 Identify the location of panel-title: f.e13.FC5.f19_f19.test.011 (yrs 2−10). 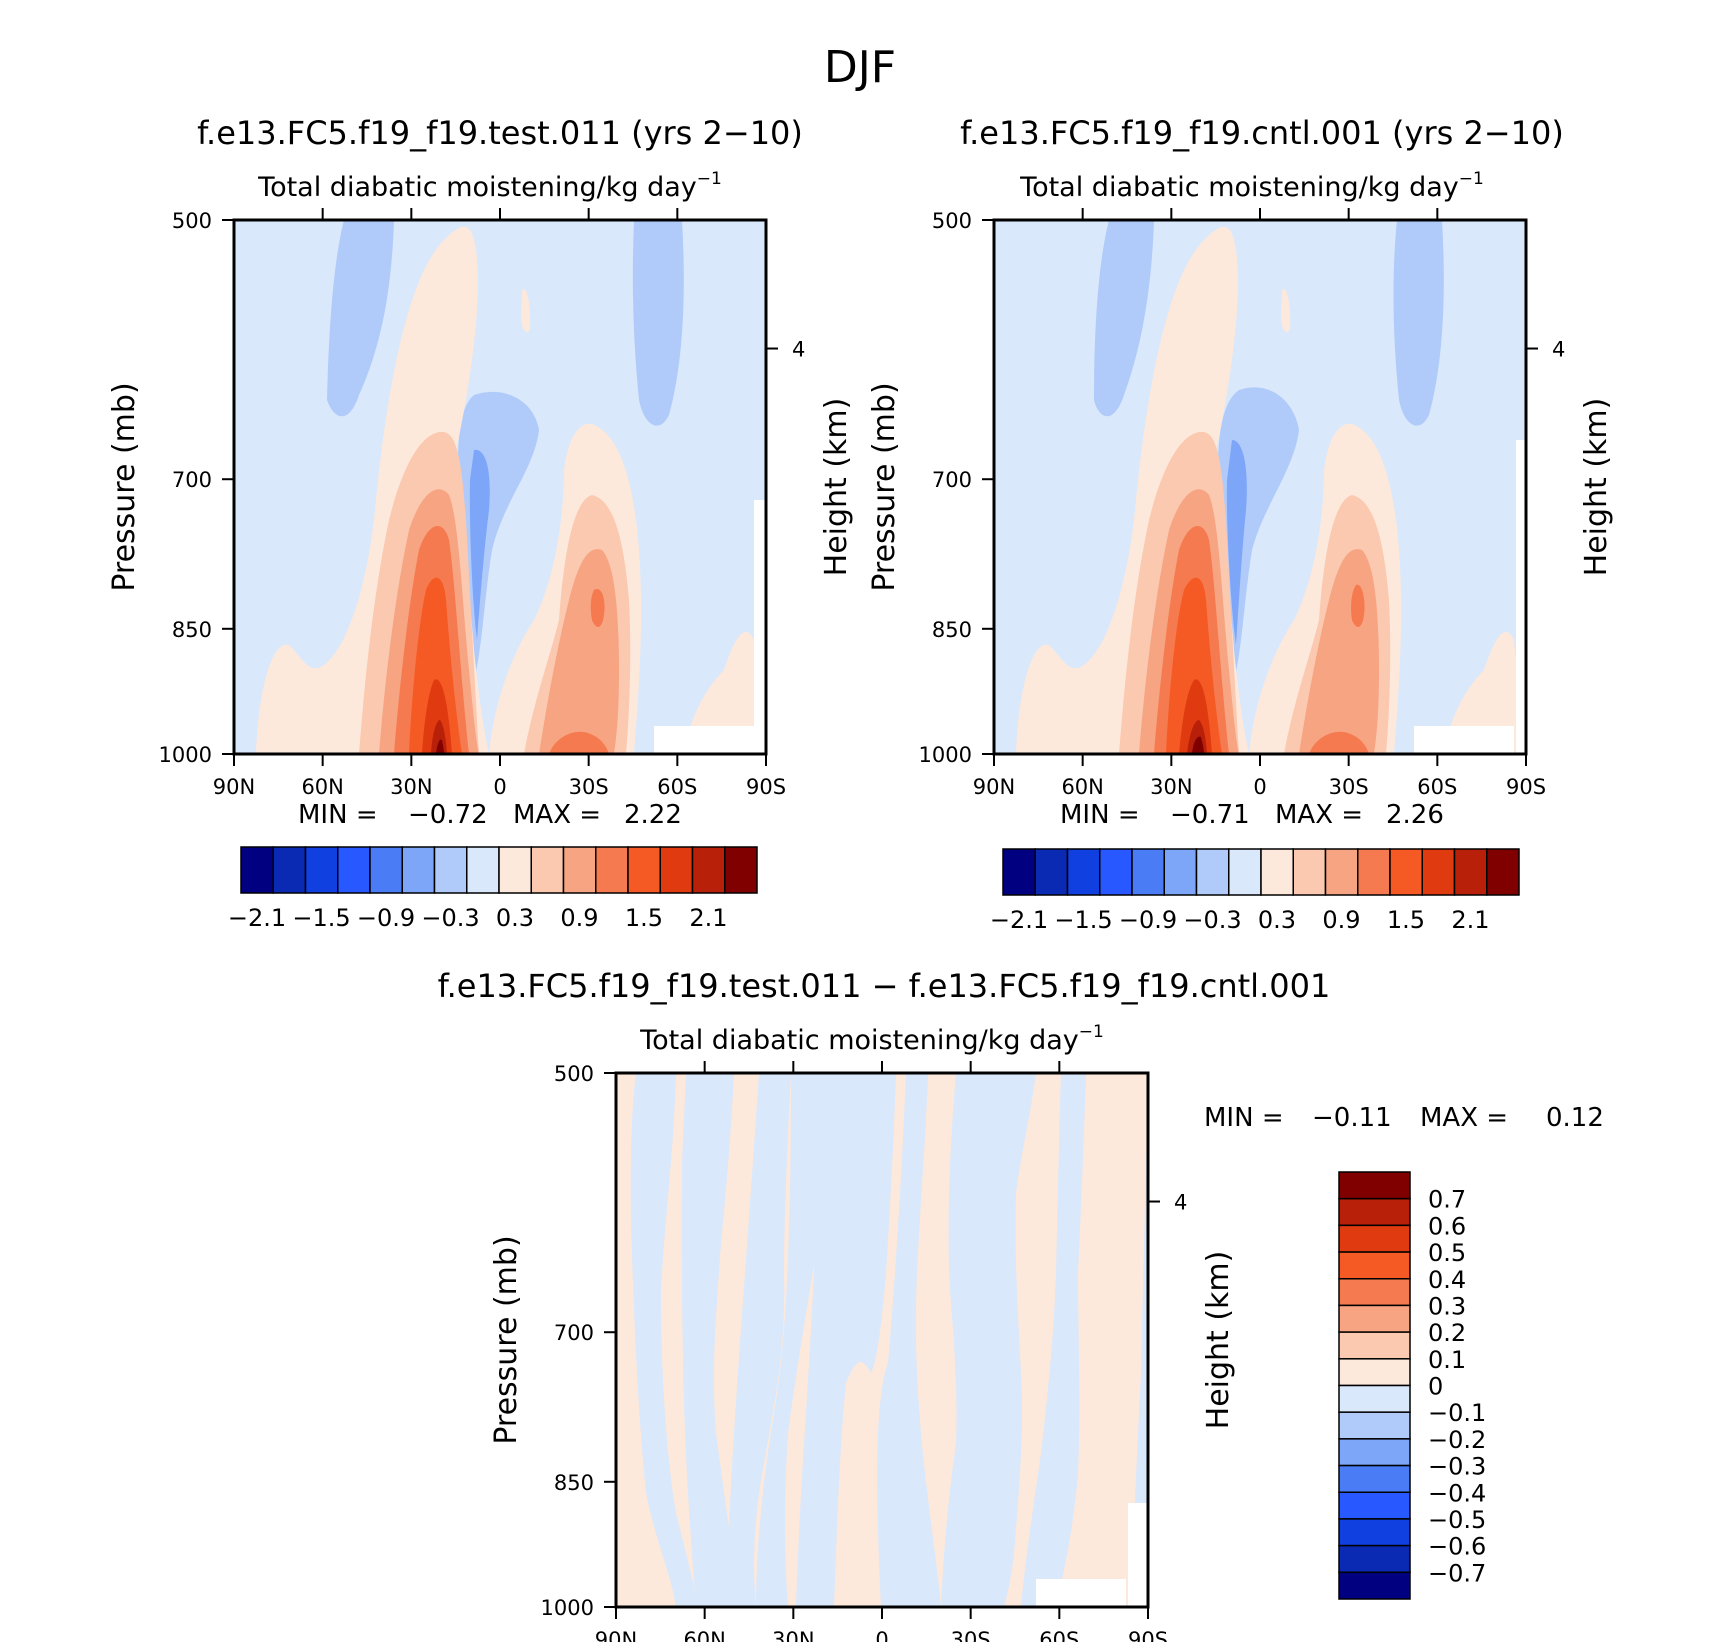
(500, 133).